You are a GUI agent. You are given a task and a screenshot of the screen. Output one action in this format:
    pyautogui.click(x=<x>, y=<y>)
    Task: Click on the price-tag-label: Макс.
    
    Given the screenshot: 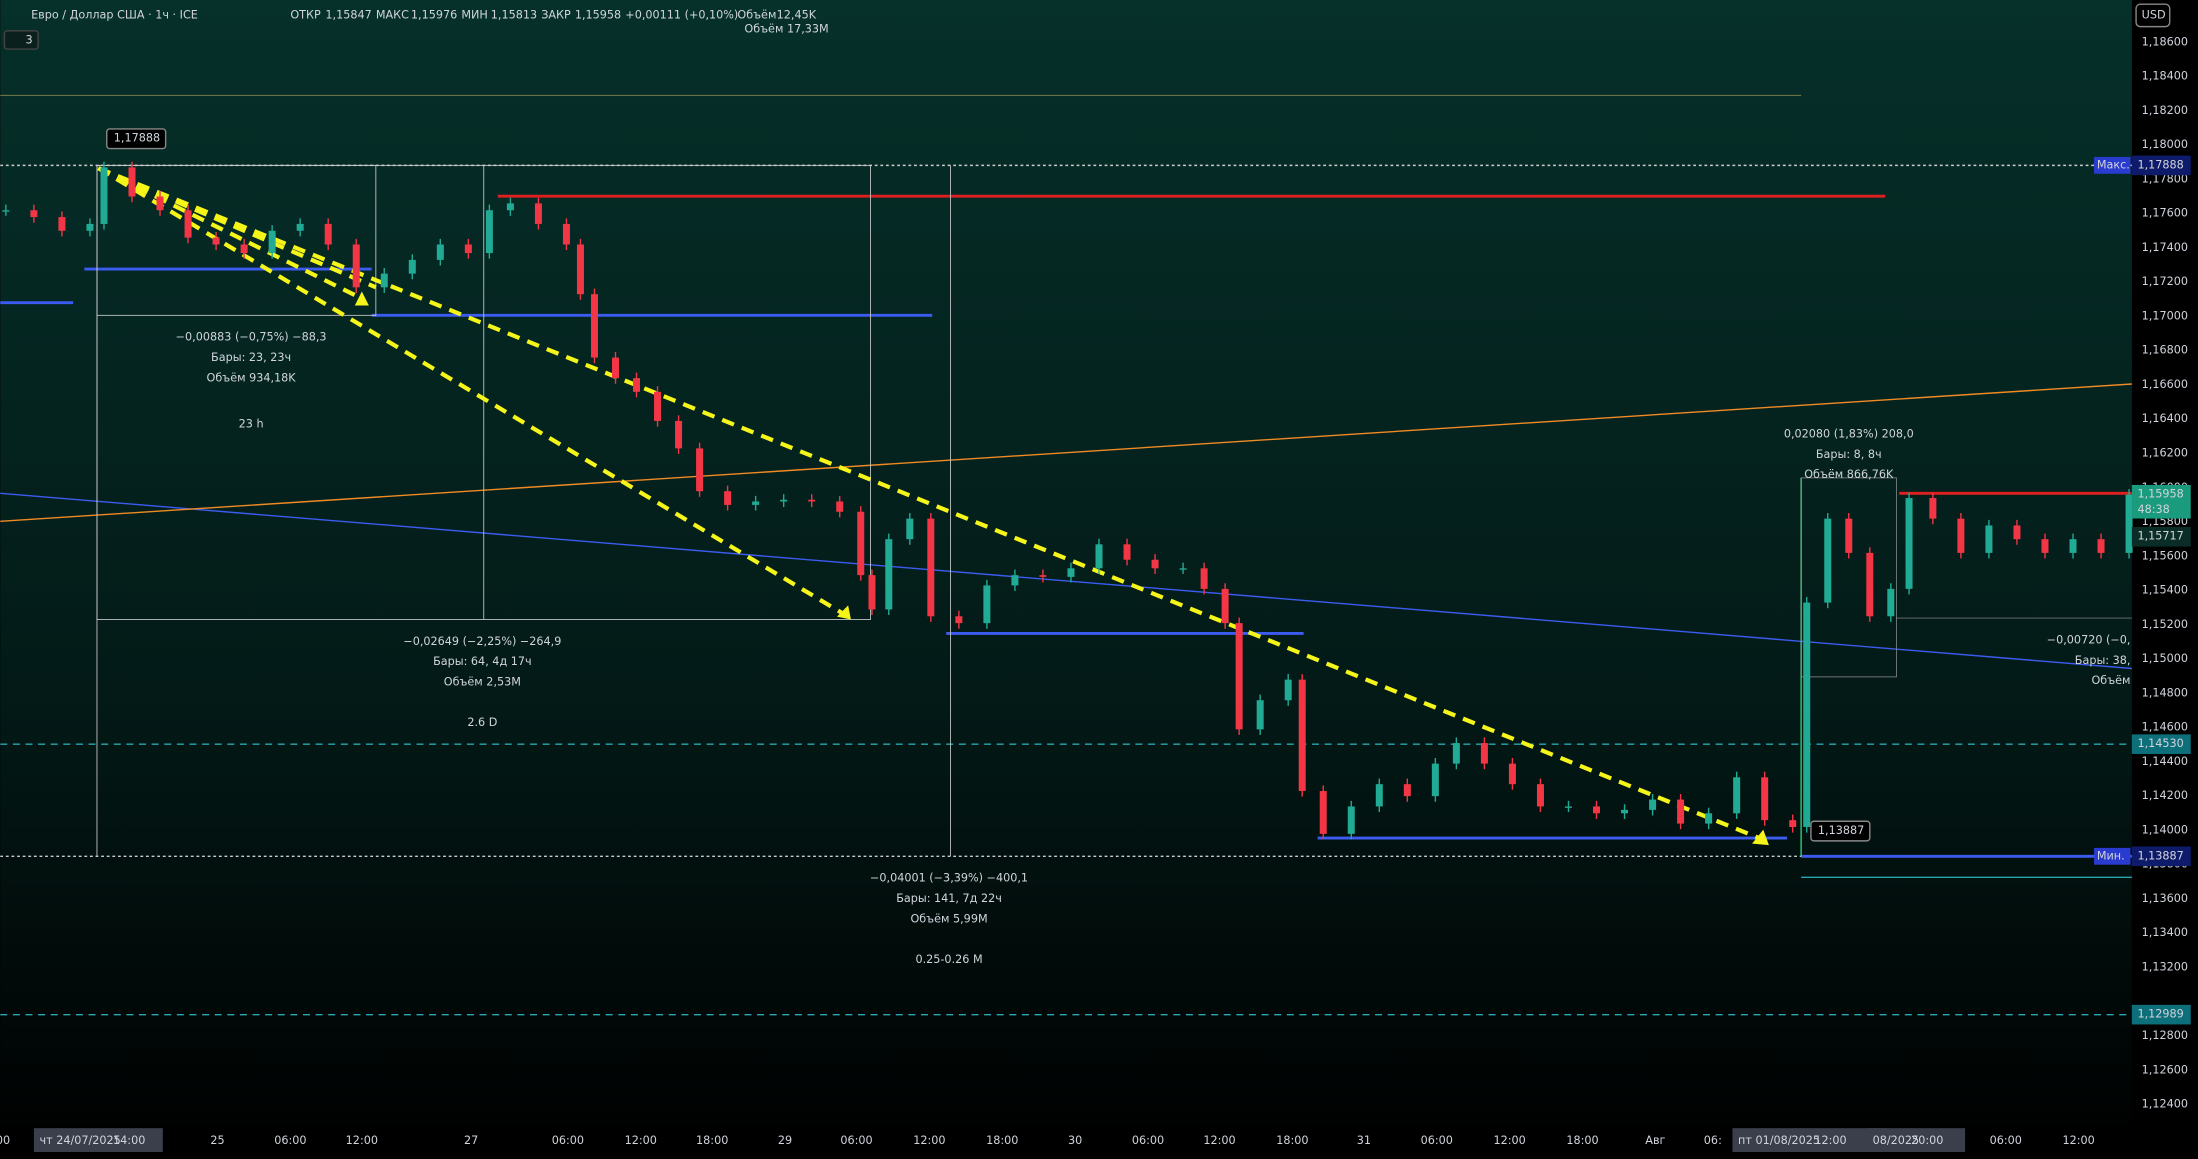 What is the action you would take?
    pyautogui.click(x=2113, y=164)
    